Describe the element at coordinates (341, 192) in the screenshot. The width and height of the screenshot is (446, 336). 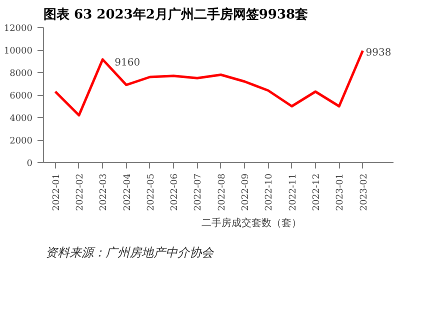
I see `x-tick-label: 2023-01` at that location.